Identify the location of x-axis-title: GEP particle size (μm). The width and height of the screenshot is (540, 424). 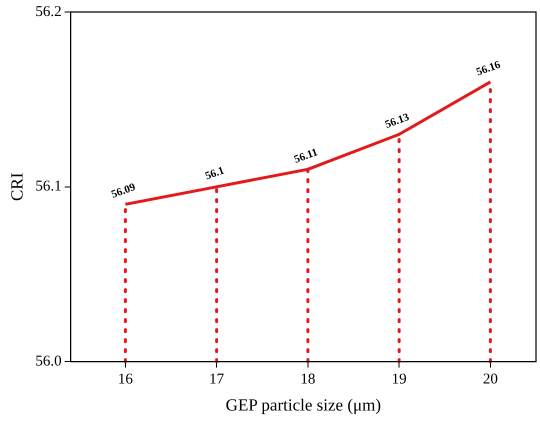
(303, 404).